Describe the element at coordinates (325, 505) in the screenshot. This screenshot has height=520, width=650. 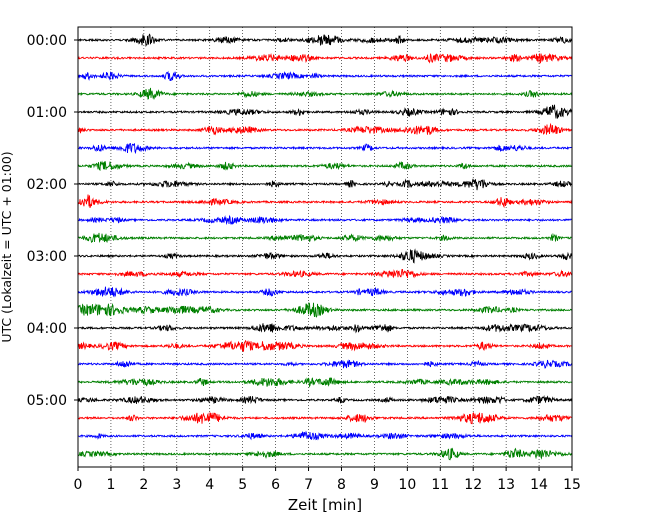
I see `x-axis-label: Zeit [min]` at that location.